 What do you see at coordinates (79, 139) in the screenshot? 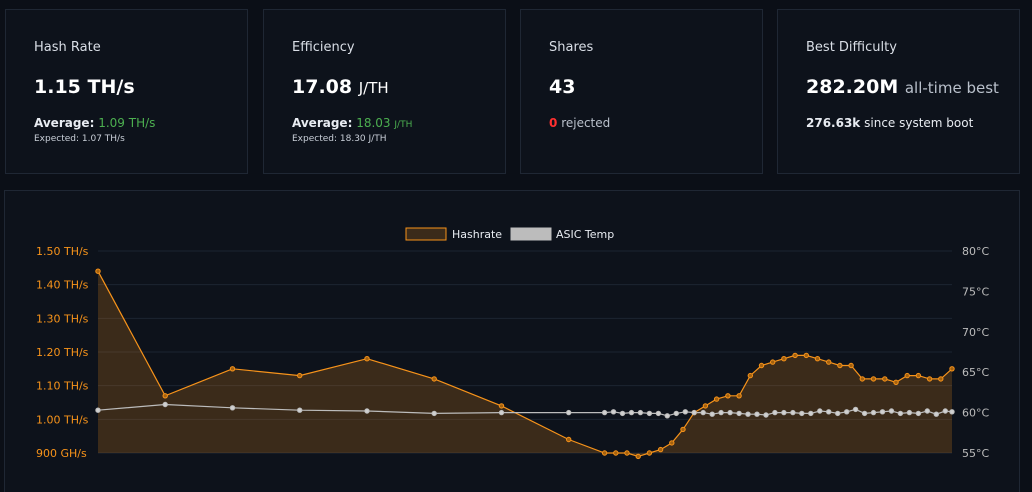
I see `hash-rate-expected: Expected: 1.07 TH/s` at bounding box center [79, 139].